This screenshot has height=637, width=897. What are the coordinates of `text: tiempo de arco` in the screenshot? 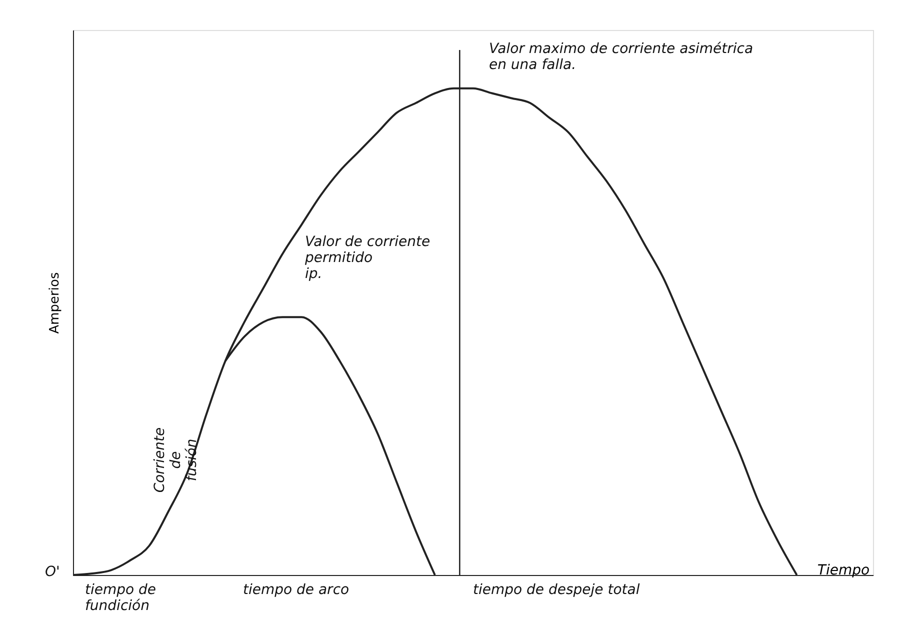 It's located at (296, 590).